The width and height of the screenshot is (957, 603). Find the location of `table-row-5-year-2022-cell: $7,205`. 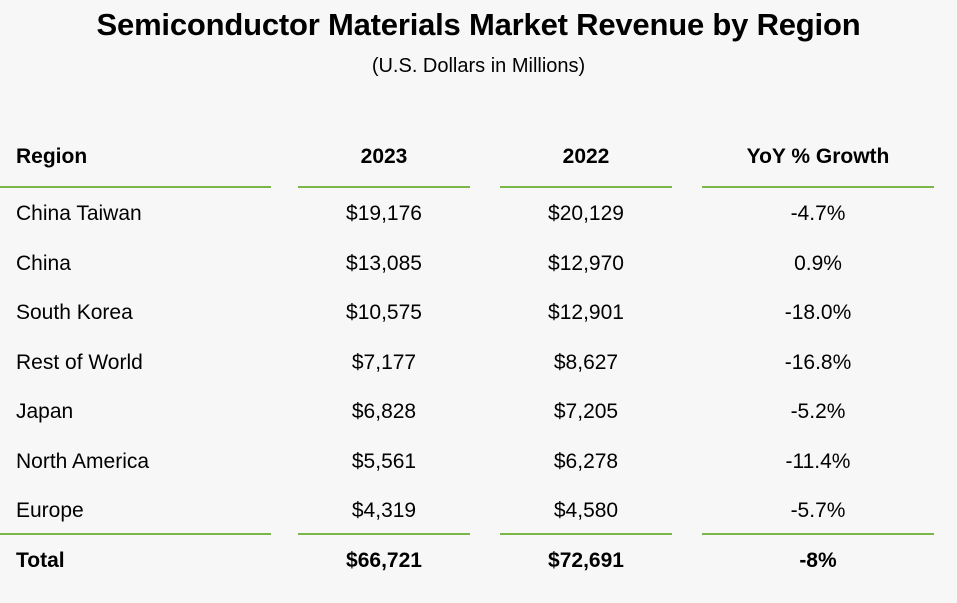

table-row-5-year-2022-cell: $7,205 is located at coordinates (586, 411).